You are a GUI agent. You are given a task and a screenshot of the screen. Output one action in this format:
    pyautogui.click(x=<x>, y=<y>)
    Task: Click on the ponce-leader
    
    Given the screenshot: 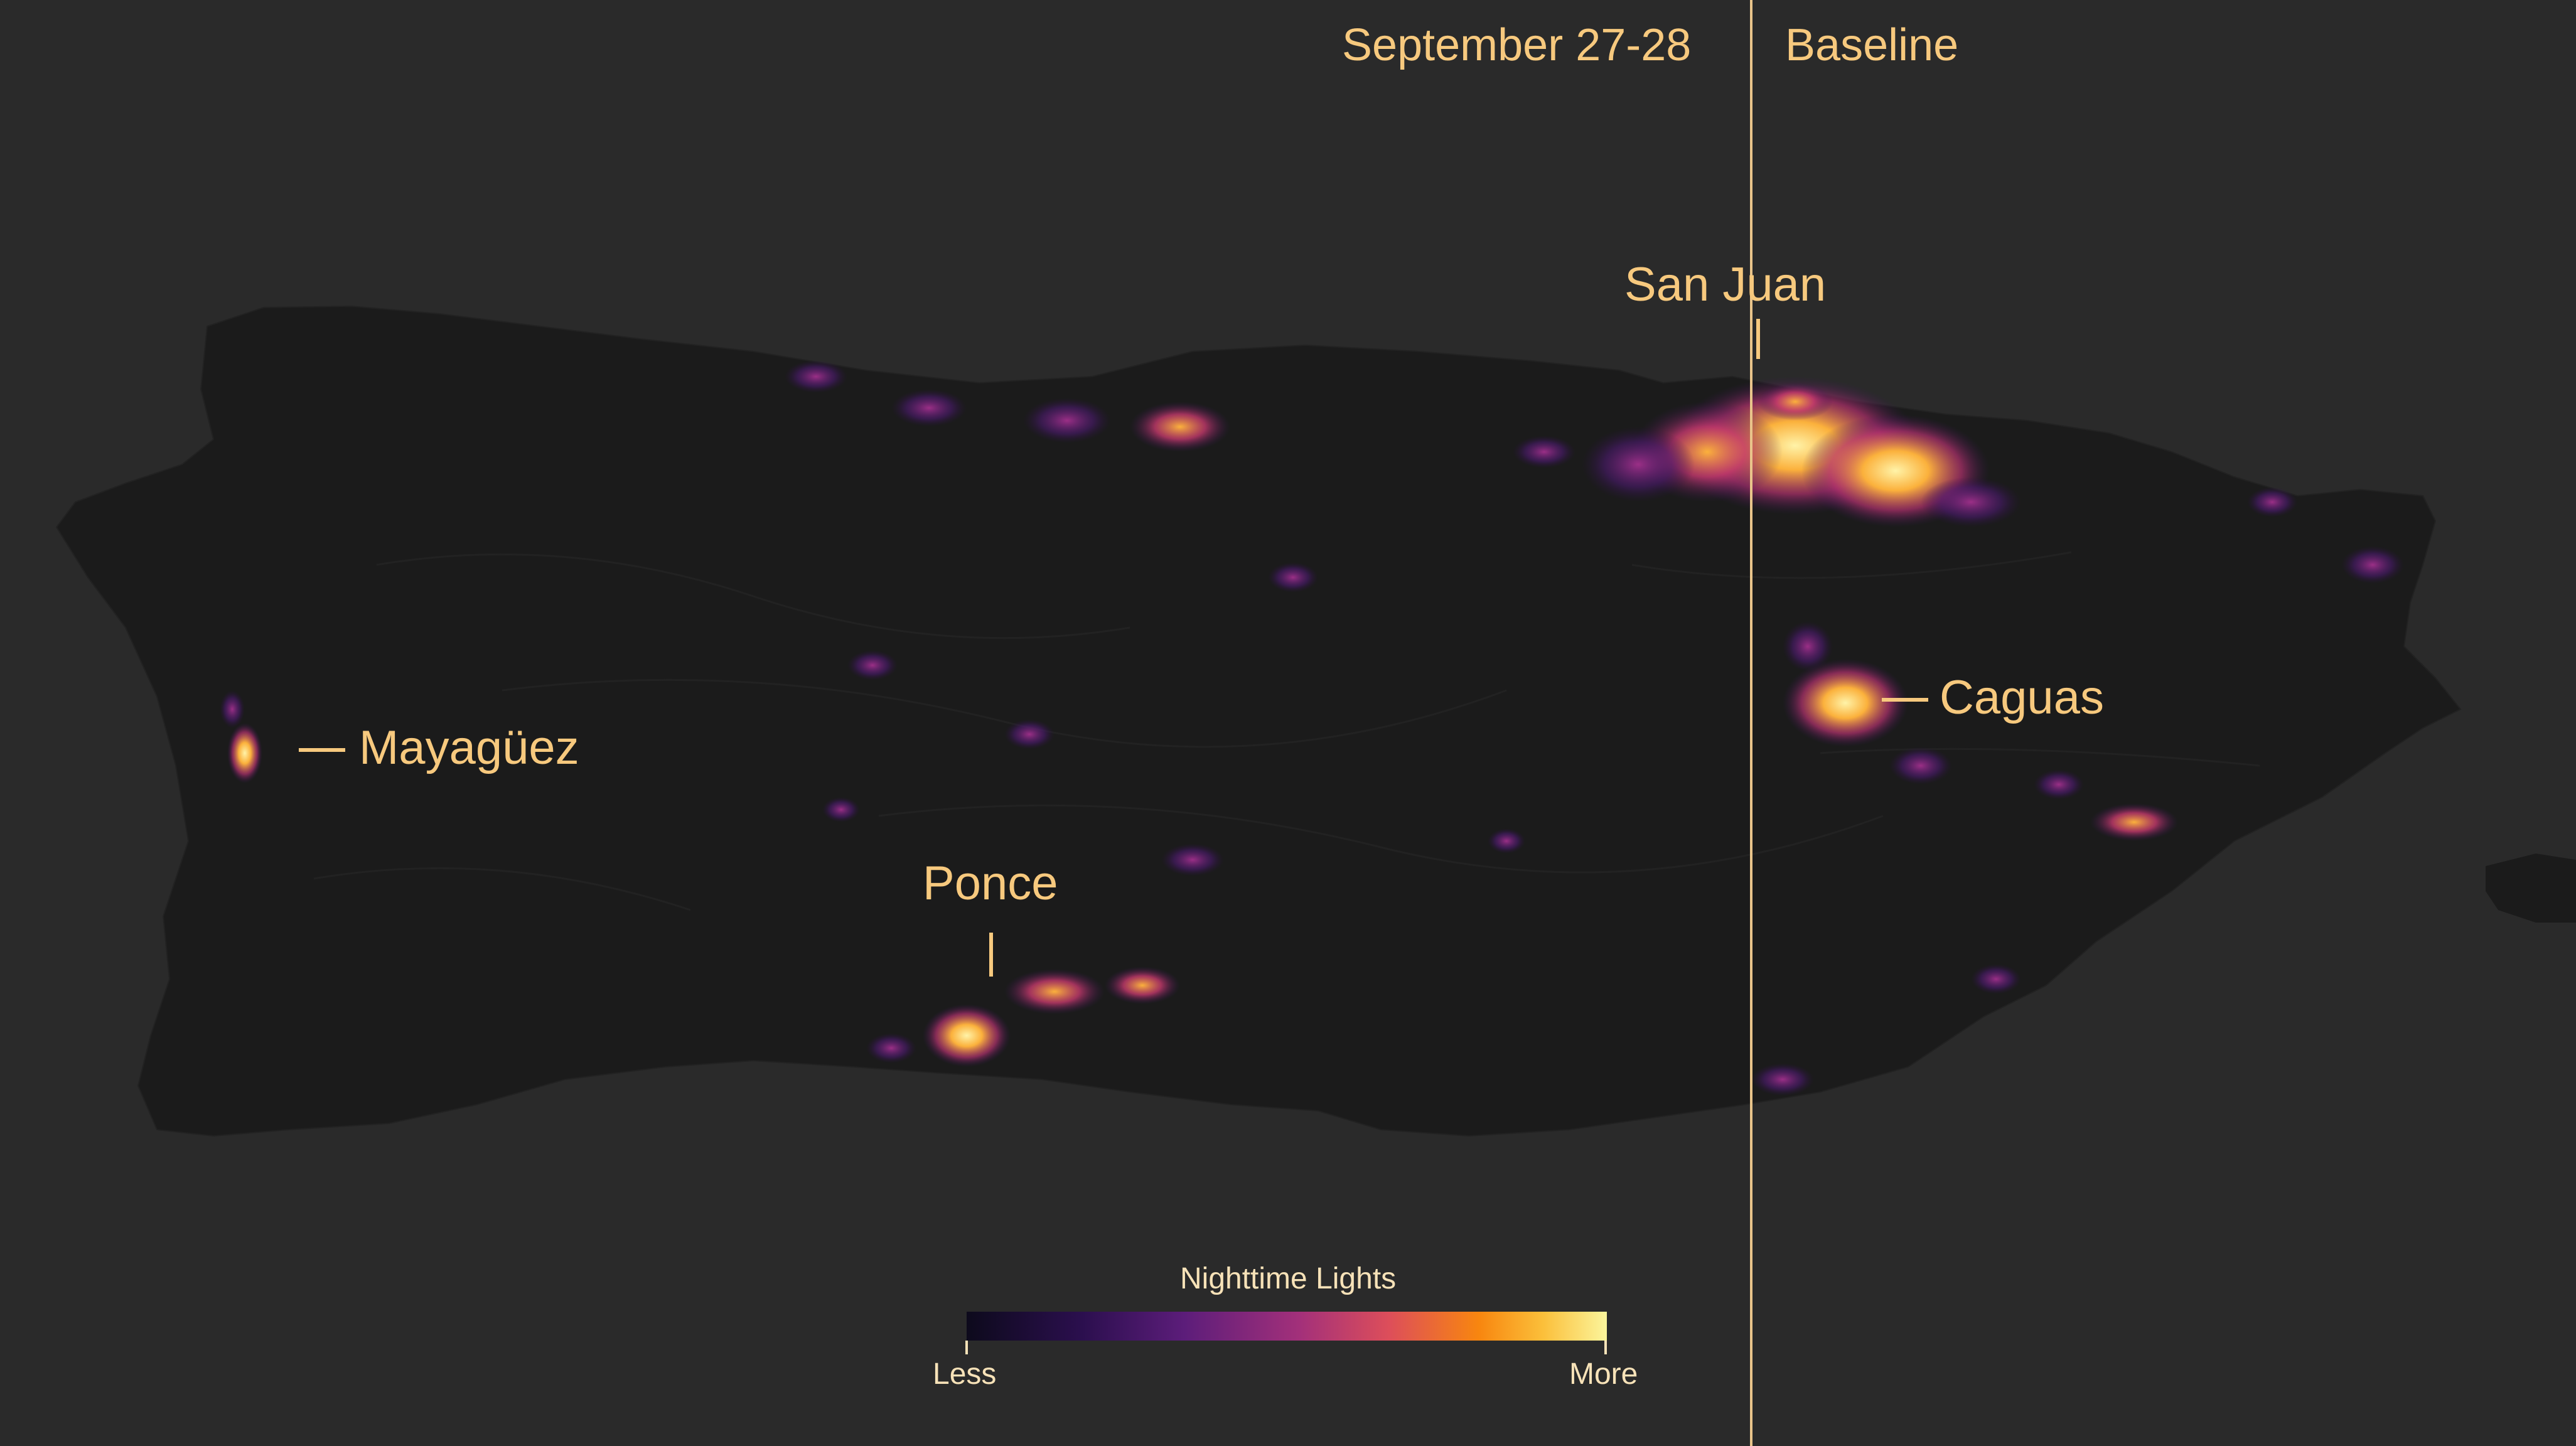 What is the action you would take?
    pyautogui.click(x=991, y=955)
    